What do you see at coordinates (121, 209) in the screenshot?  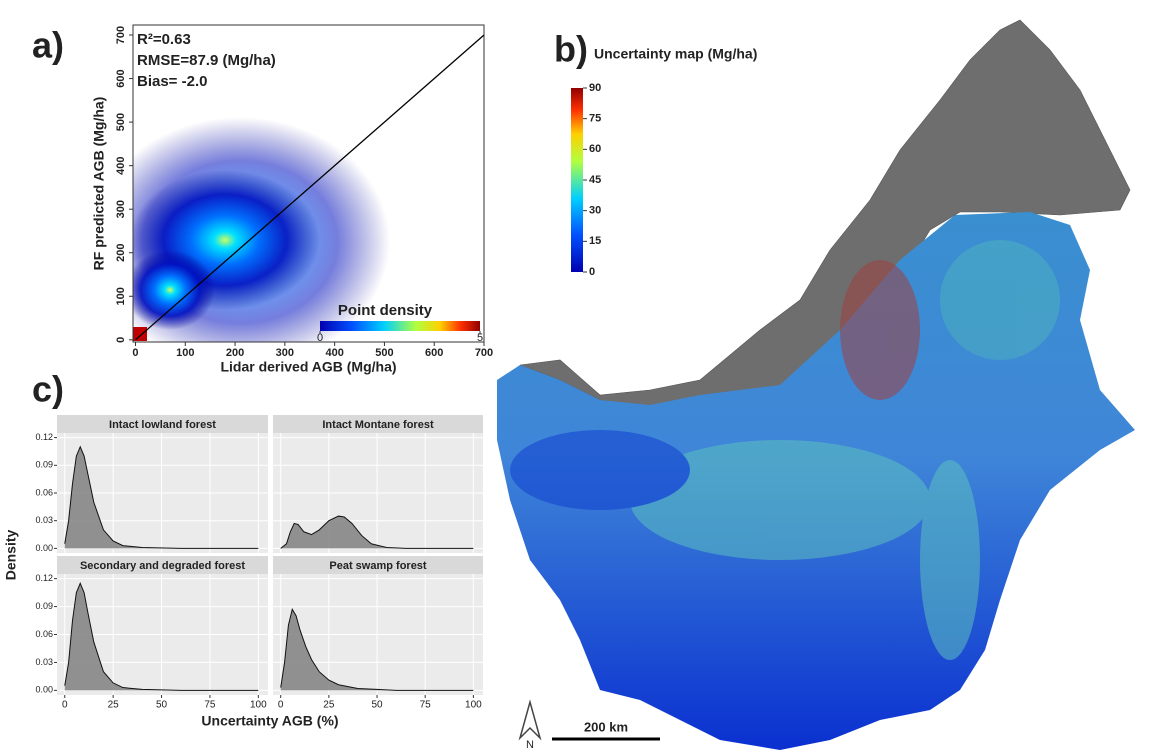 I see `y-tick-label: 300` at bounding box center [121, 209].